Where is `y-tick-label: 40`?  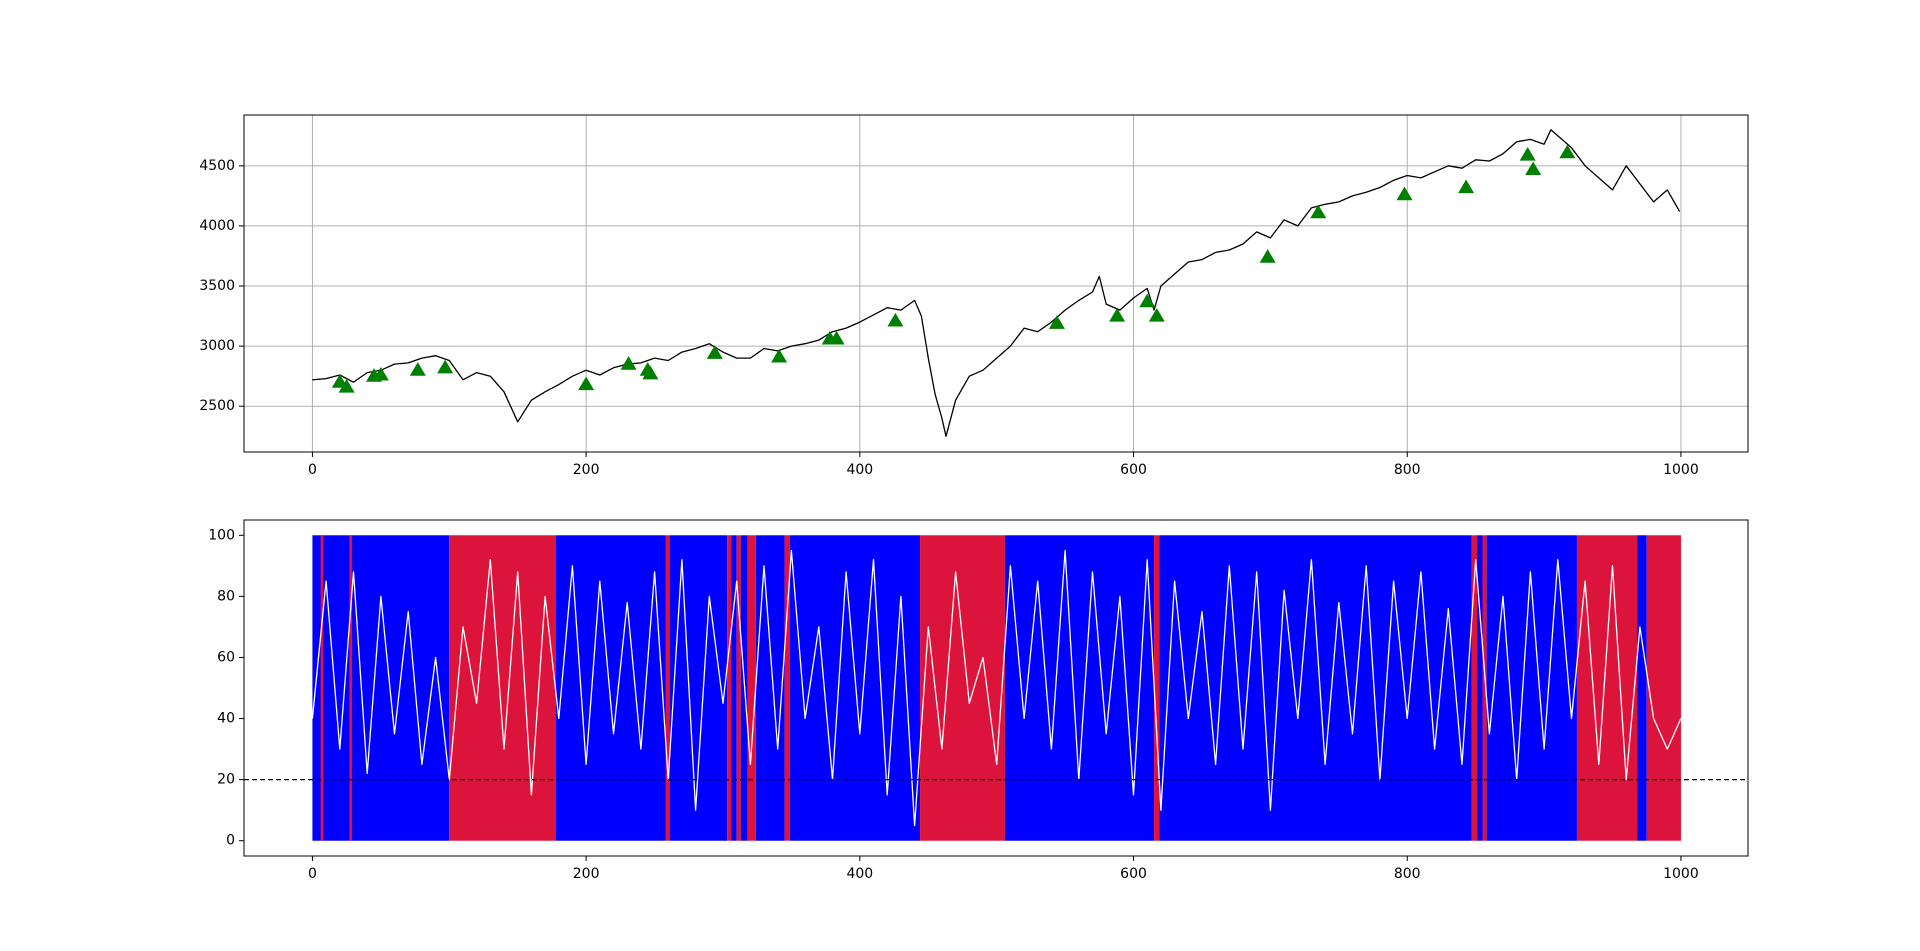 y-tick-label: 40 is located at coordinates (226, 719).